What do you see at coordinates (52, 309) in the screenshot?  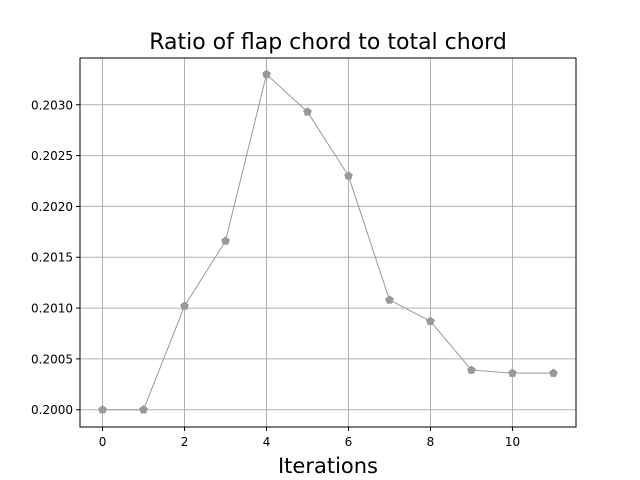 I see `y-tick-label: 0.2010` at bounding box center [52, 309].